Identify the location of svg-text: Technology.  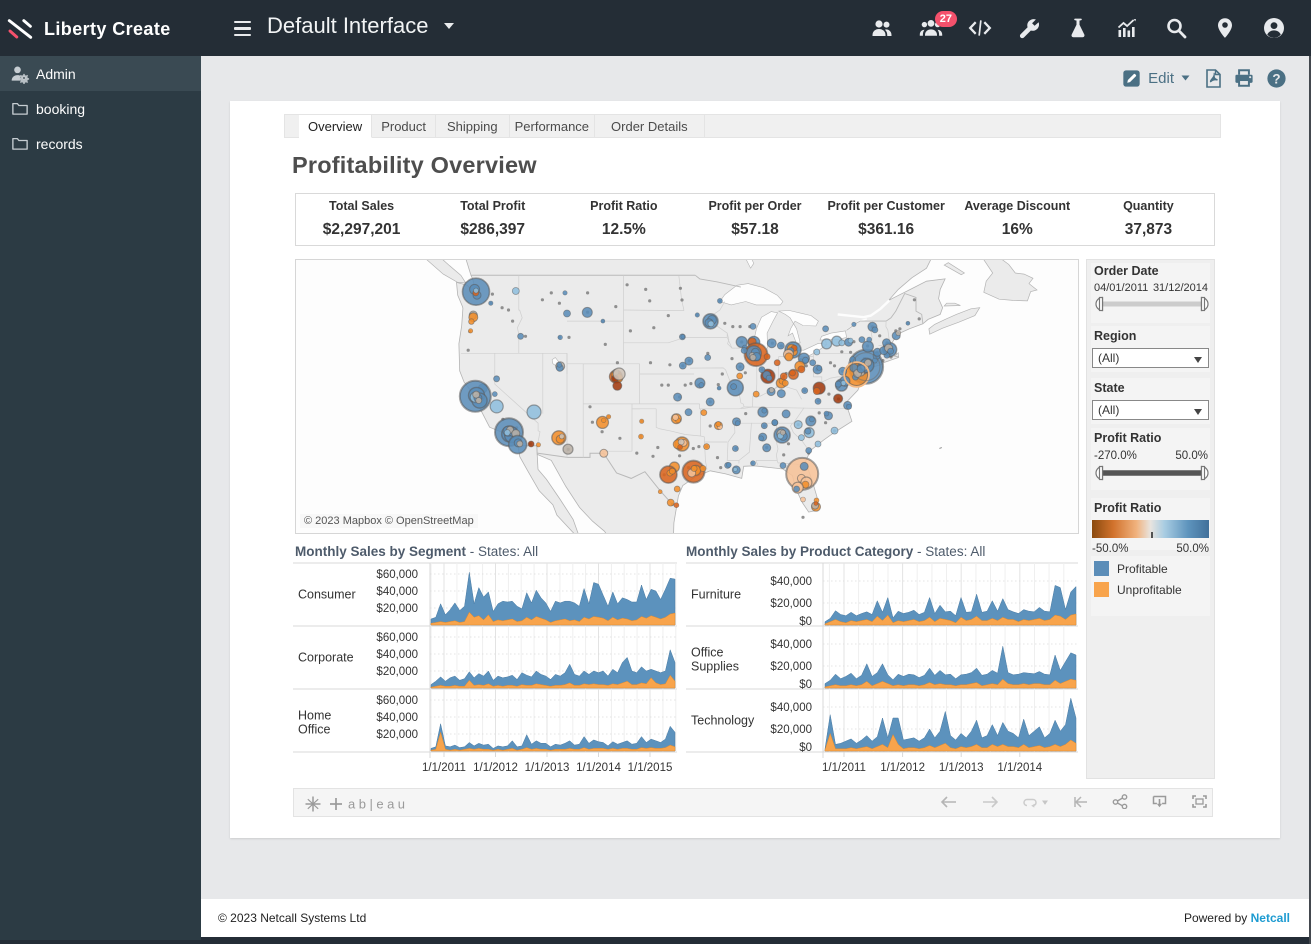
(723, 721).